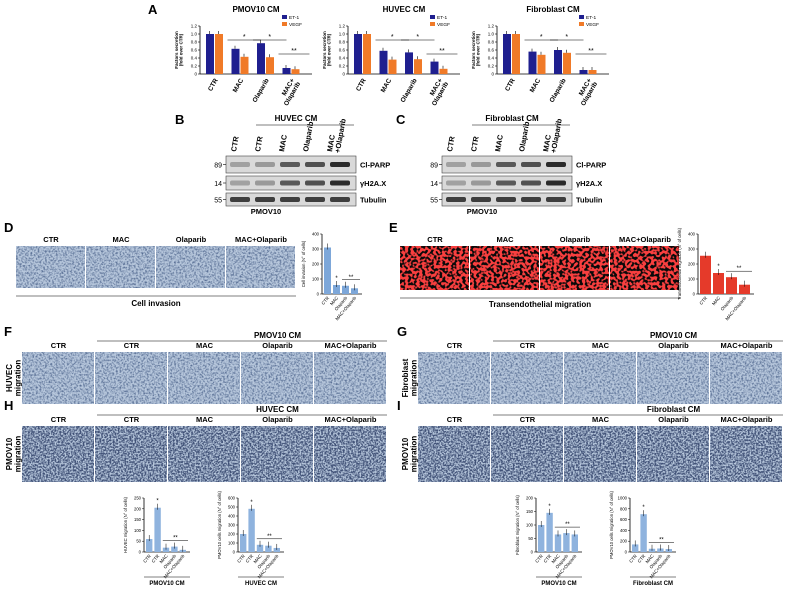 The image size is (788, 589). I want to click on row-header: PMOV10 CM, so click(277, 335).